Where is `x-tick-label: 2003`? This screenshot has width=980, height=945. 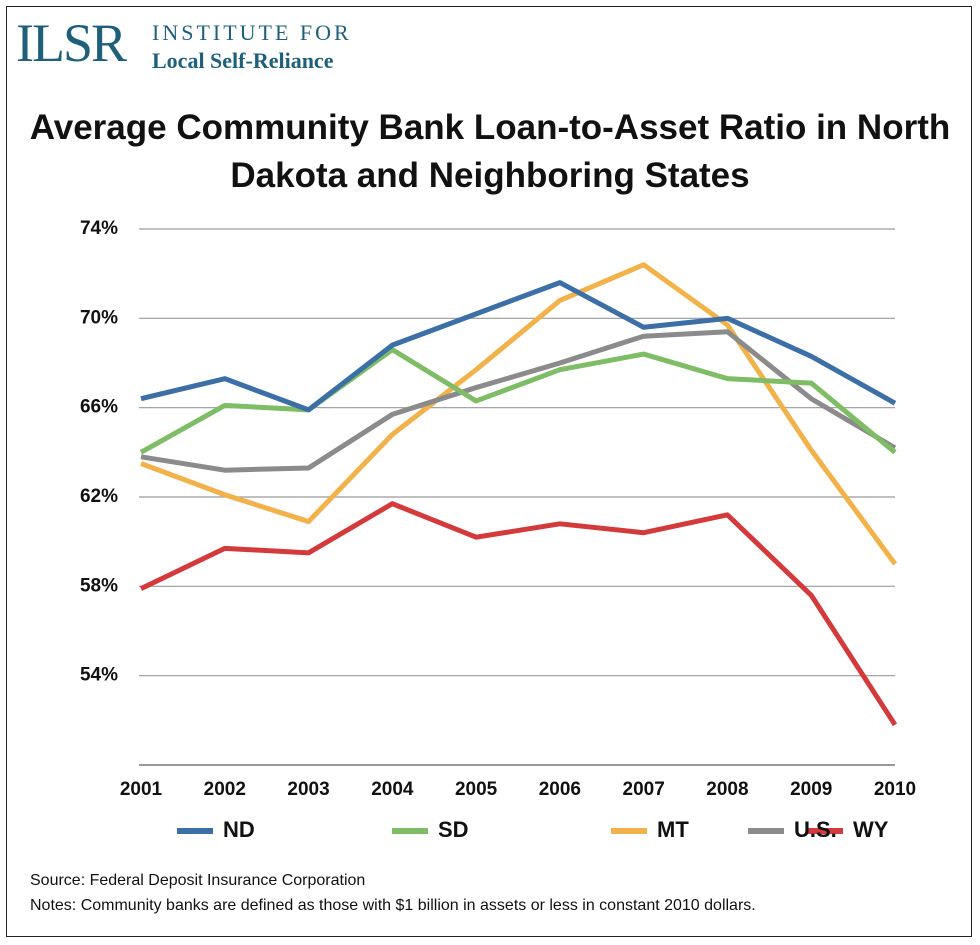 x-tick-label: 2003 is located at coordinates (308, 789).